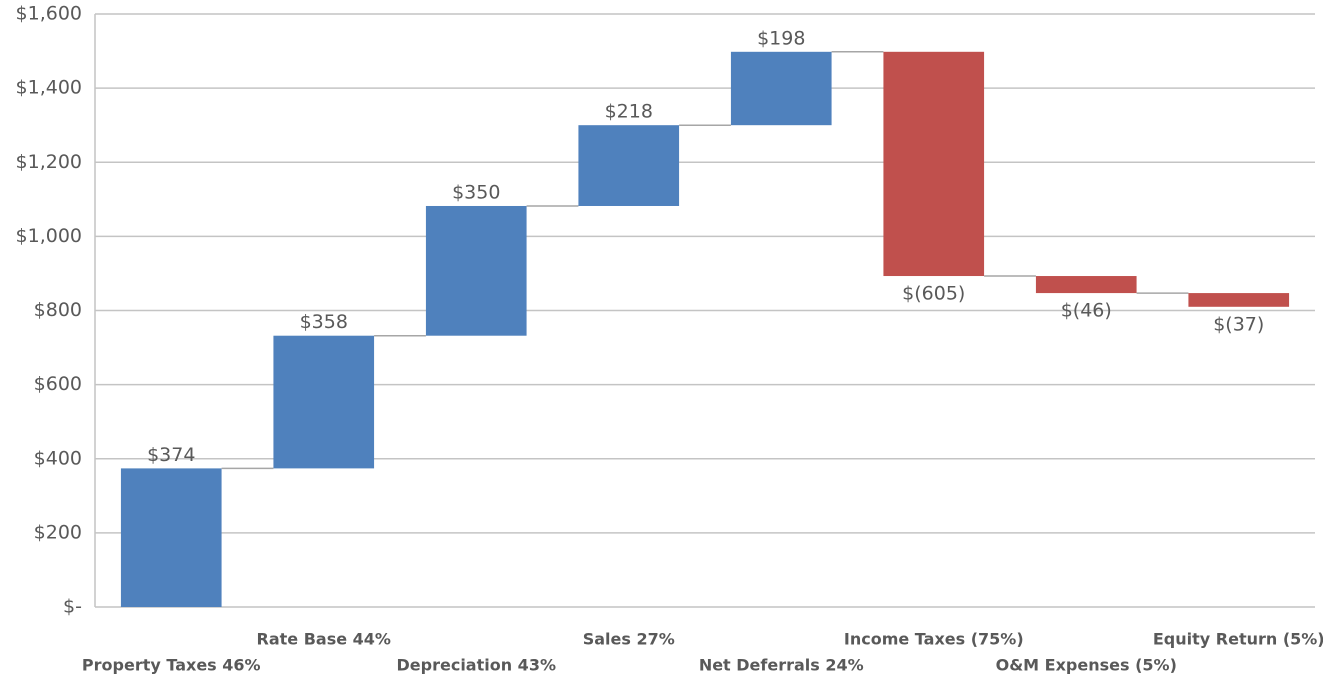  What do you see at coordinates (629, 639) in the screenshot?
I see `x-tick-label: Sales 27%` at bounding box center [629, 639].